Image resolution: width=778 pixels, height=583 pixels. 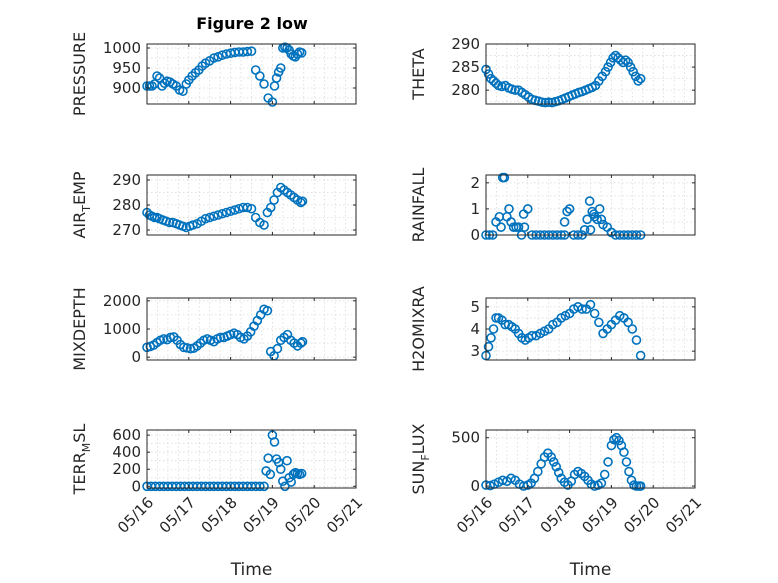 What do you see at coordinates (475, 351) in the screenshot?
I see `h2omixra-ytick-label: 3` at bounding box center [475, 351].